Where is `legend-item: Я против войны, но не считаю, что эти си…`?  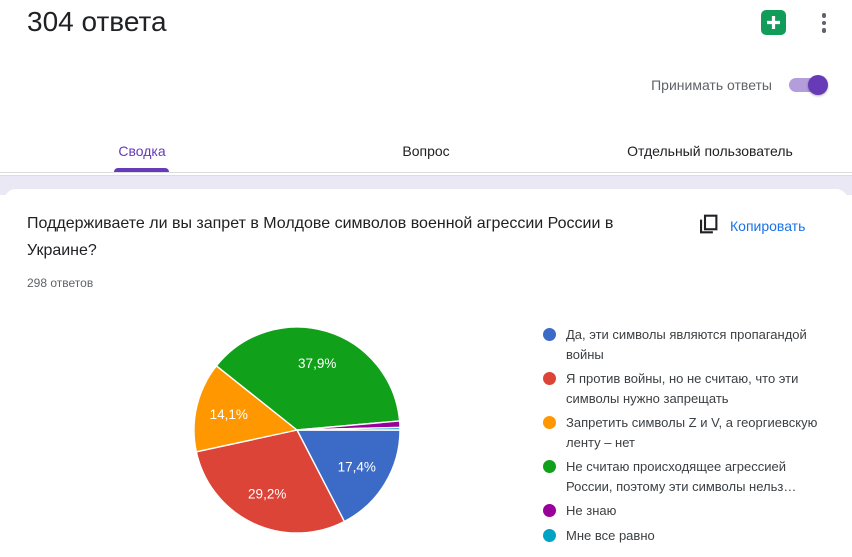 legend-item: Я против войны, но не считаю, что эти си… is located at coordinates (693, 388).